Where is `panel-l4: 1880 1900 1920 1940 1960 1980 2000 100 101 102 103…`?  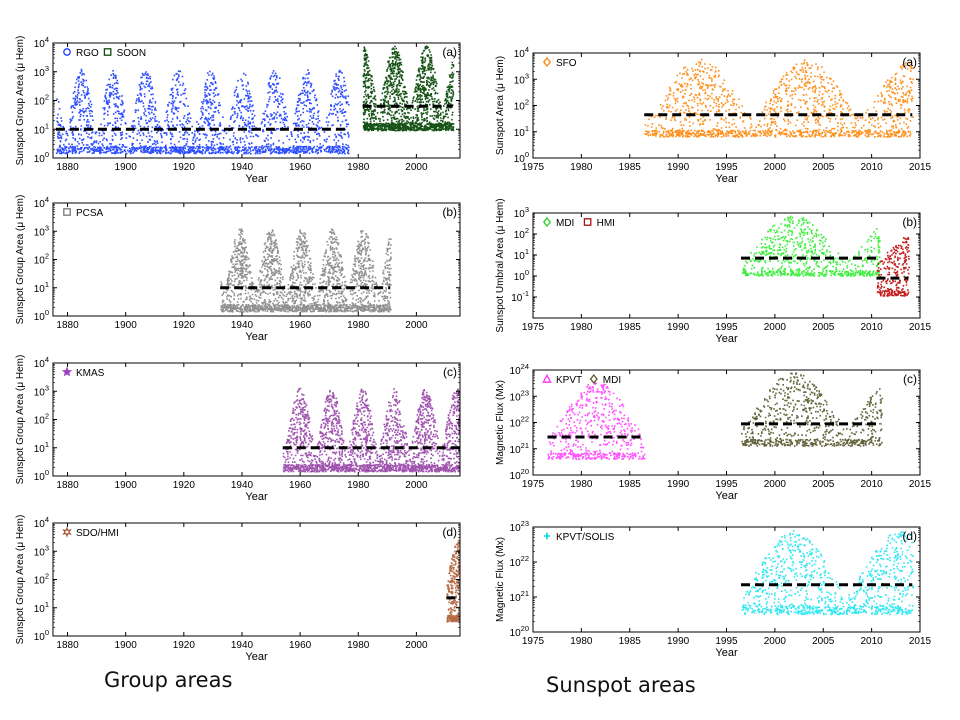 panel-l4: 1880 1900 1920 1940 1960 1980 2000 100 101 102 103… is located at coordinates (238, 589).